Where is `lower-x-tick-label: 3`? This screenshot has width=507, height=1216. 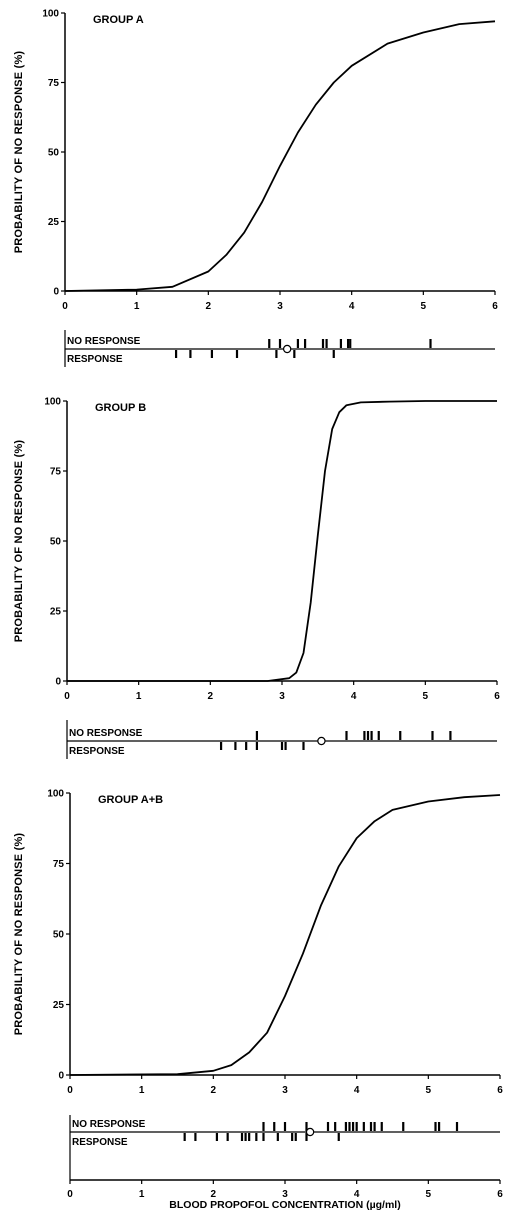
lower-x-tick-label: 3 is located at coordinates (285, 1194).